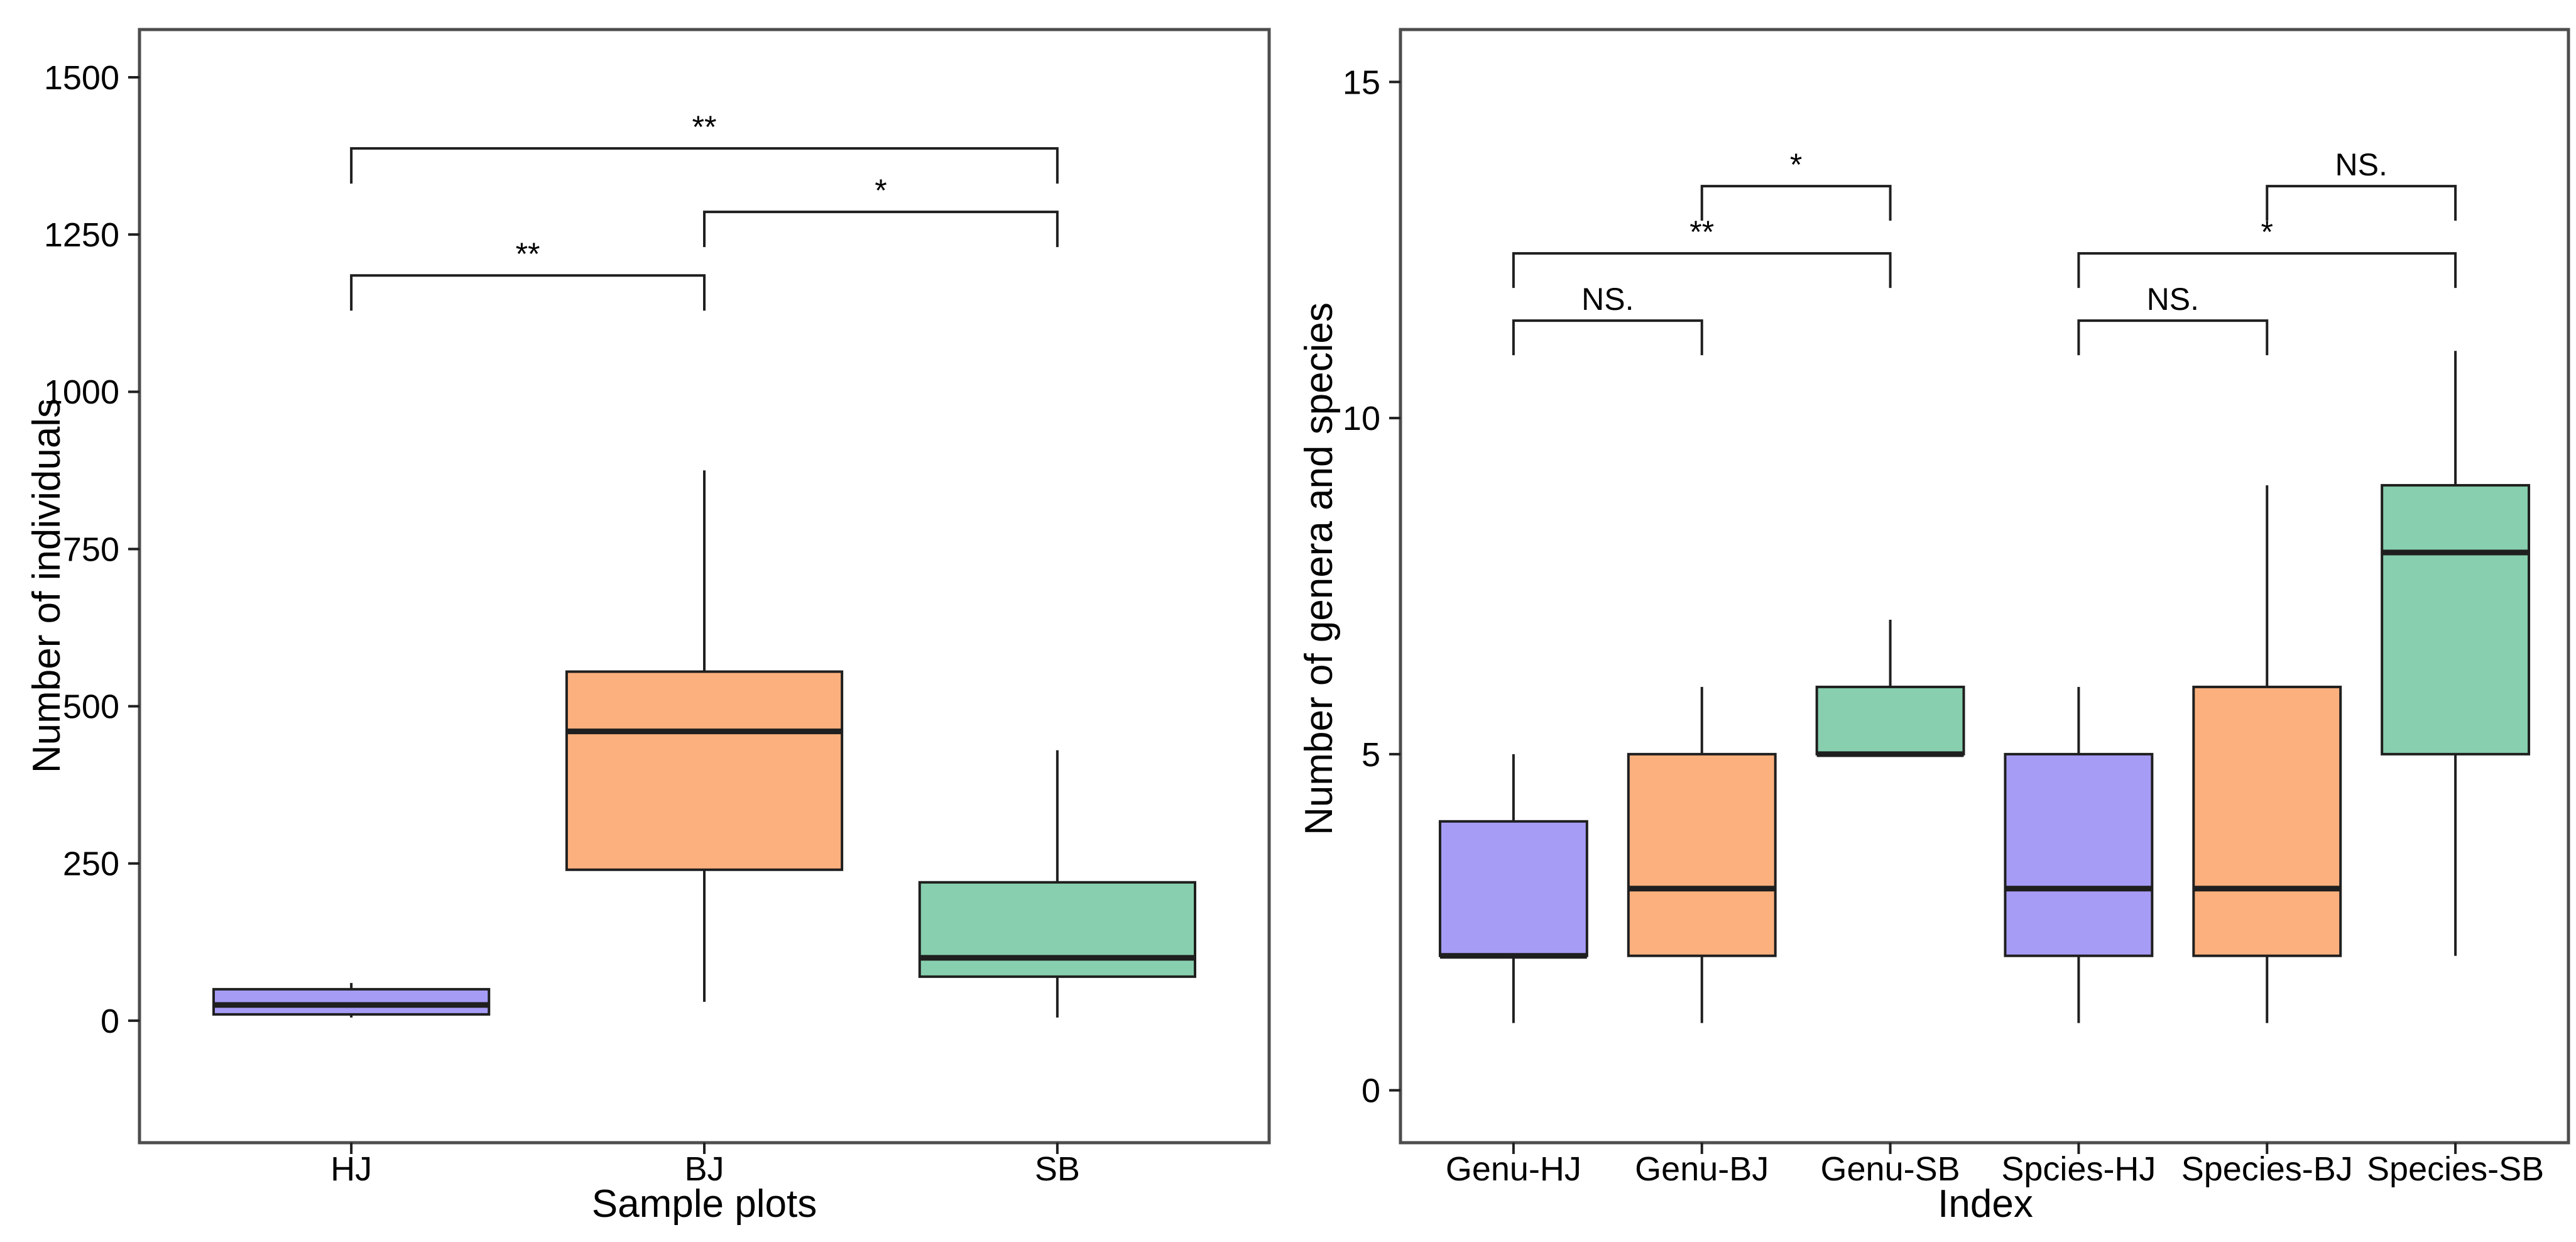 The height and width of the screenshot is (1242, 2576). I want to click on right-y-tick-label: 0, so click(1371, 1090).